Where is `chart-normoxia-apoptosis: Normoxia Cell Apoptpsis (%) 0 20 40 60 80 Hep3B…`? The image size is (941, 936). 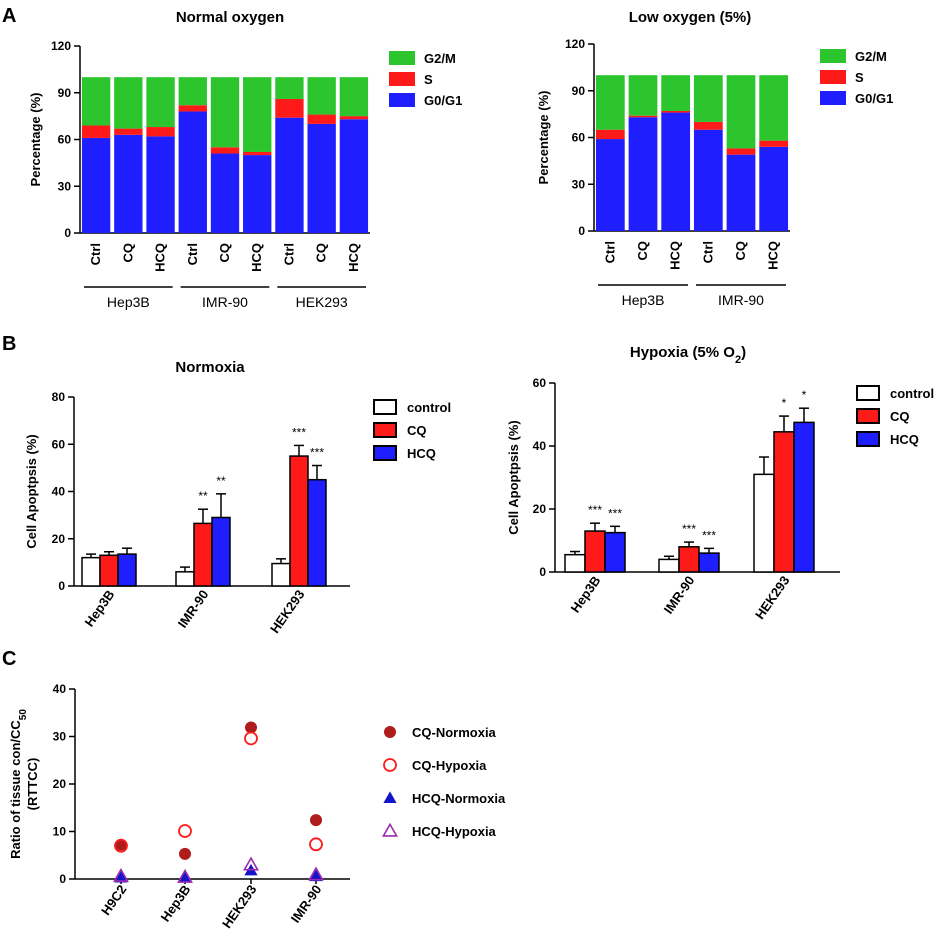
chart-normoxia-apoptosis: Normoxia Cell Apoptpsis (%) 0 20 40 60 80 Hep3B… is located at coordinates (237, 497).